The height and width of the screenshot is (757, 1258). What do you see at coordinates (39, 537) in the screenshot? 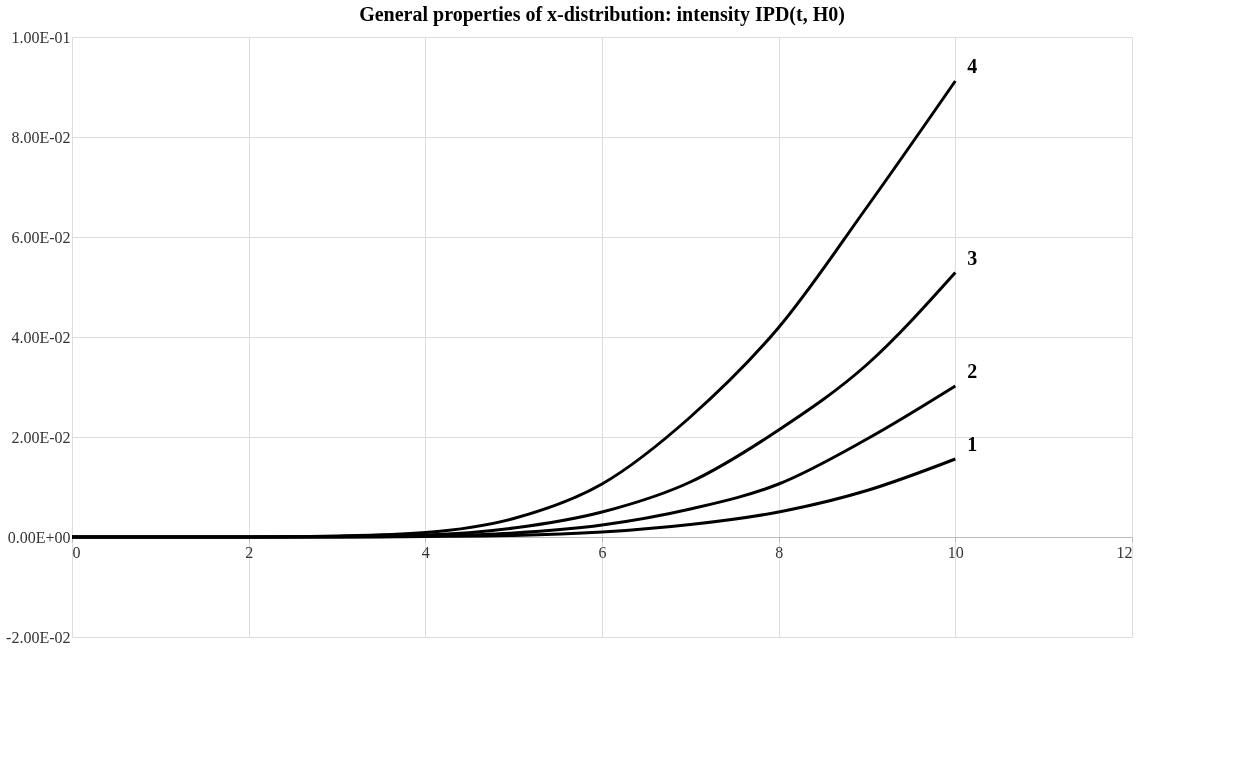
I see `y-tick-label: 0.00E+00` at bounding box center [39, 537].